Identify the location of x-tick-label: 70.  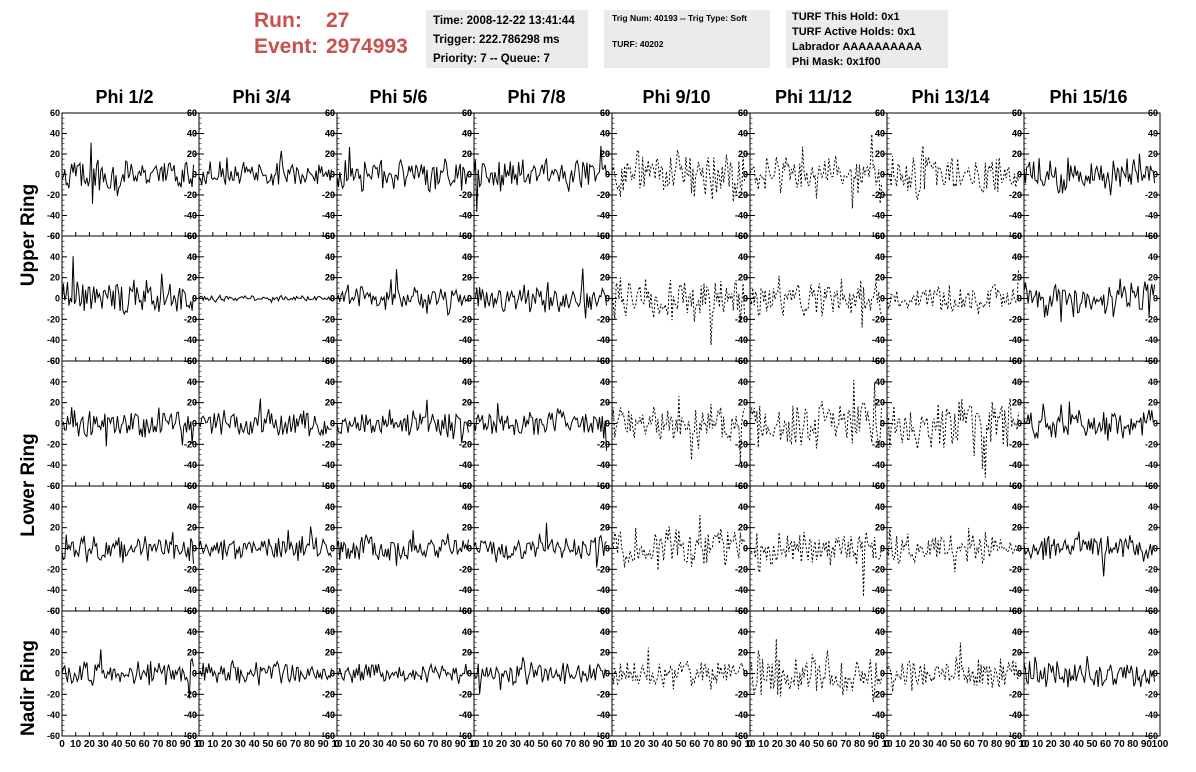
(433, 744).